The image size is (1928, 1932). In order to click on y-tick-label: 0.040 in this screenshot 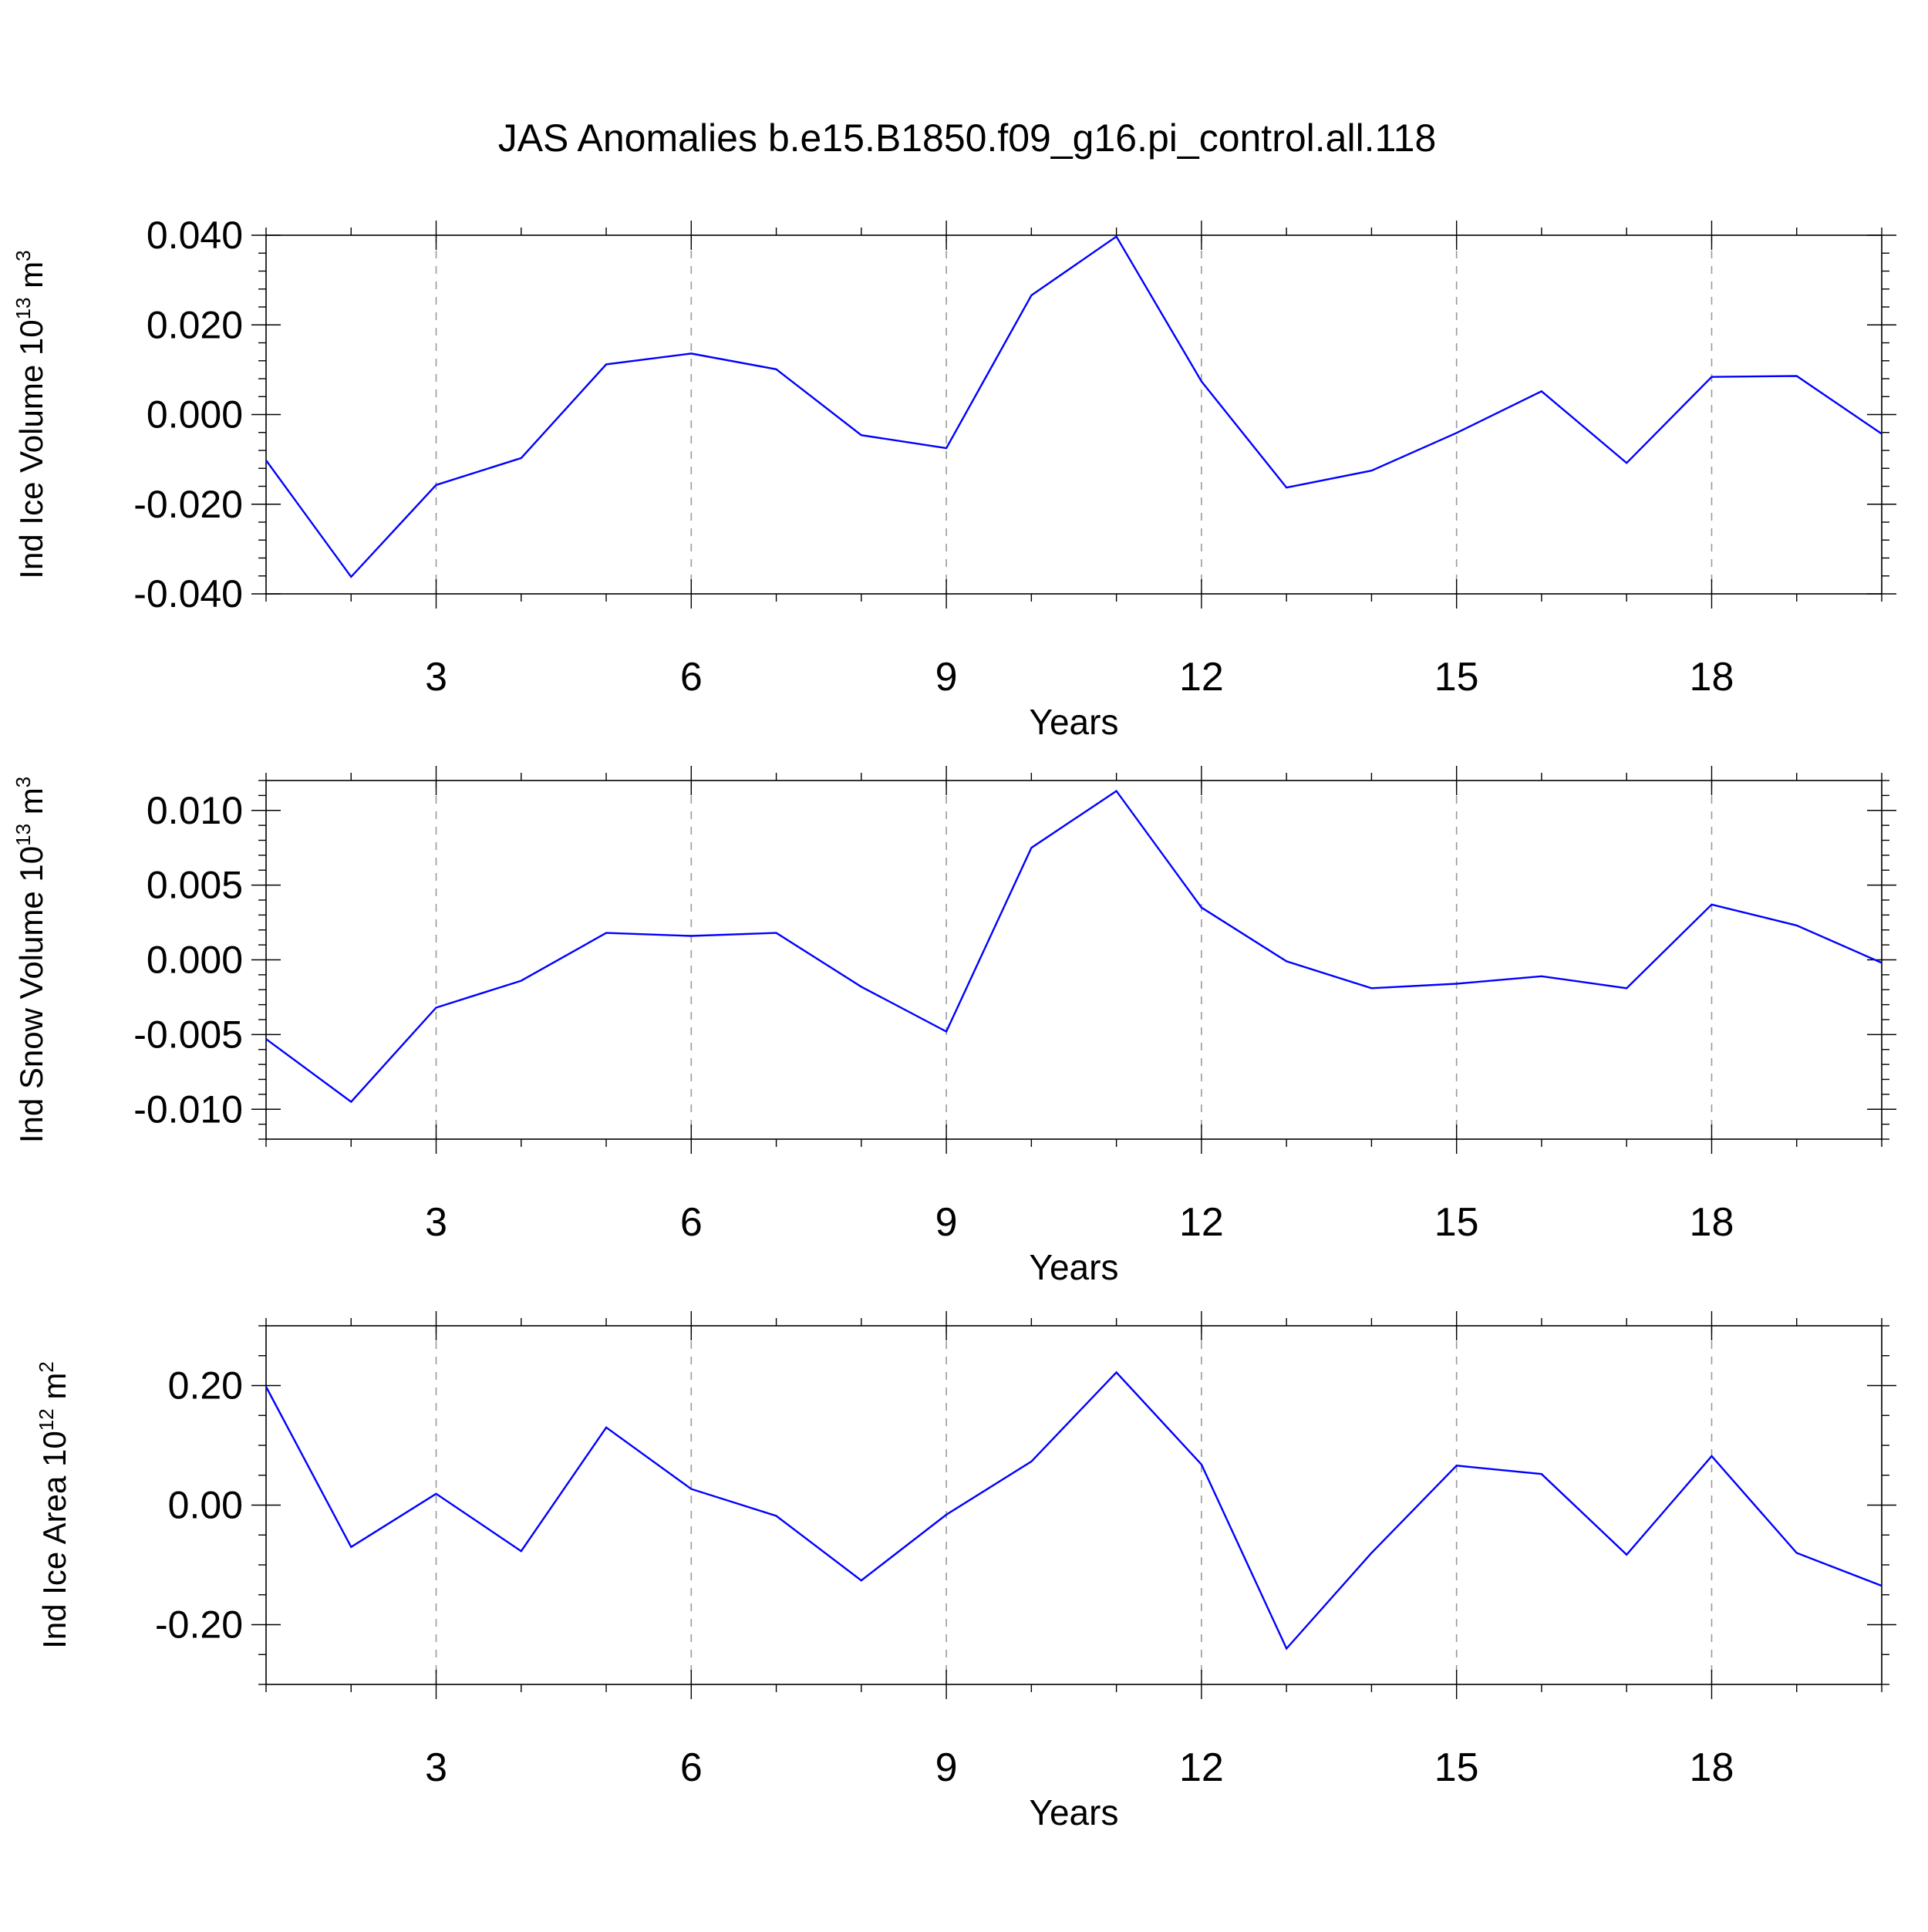, I will do `click(195, 235)`.